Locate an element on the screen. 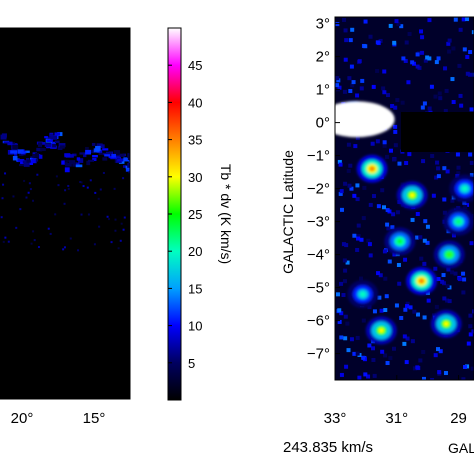 Image resolution: width=474 pixels, height=474 pixels. colorbar-tick-label: 35 is located at coordinates (195, 140).